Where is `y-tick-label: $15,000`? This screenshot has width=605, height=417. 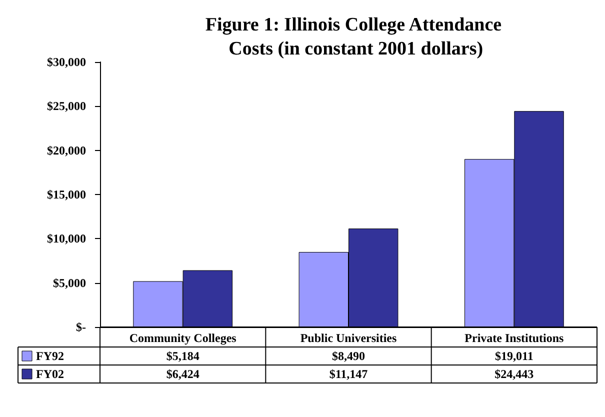 y-tick-label: $15,000 is located at coordinates (66, 195).